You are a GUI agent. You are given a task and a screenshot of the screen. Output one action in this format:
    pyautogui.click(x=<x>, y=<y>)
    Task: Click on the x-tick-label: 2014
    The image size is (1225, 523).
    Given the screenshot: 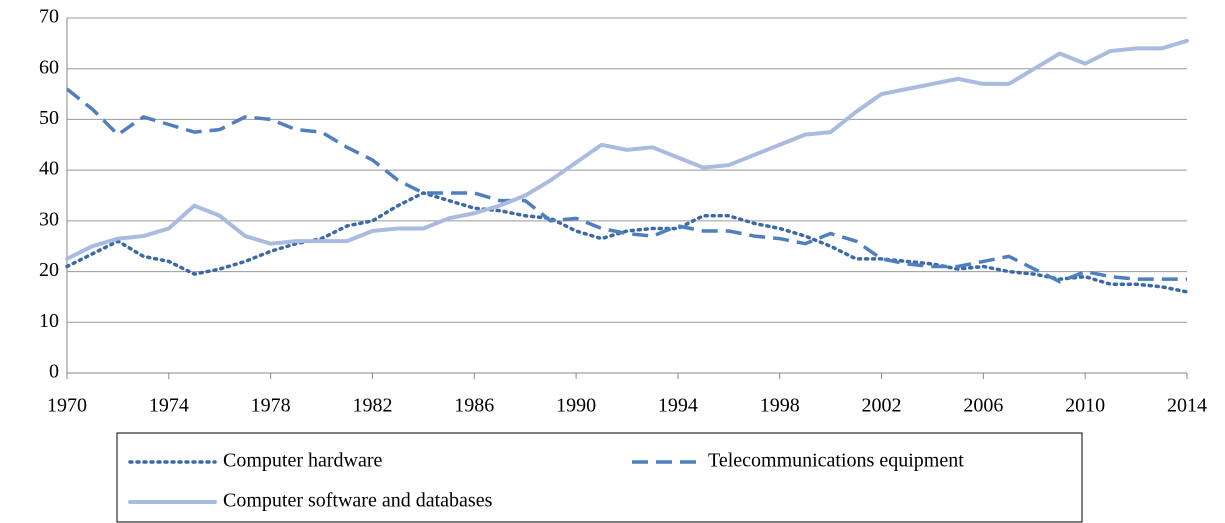 What is the action you would take?
    pyautogui.click(x=1187, y=406)
    